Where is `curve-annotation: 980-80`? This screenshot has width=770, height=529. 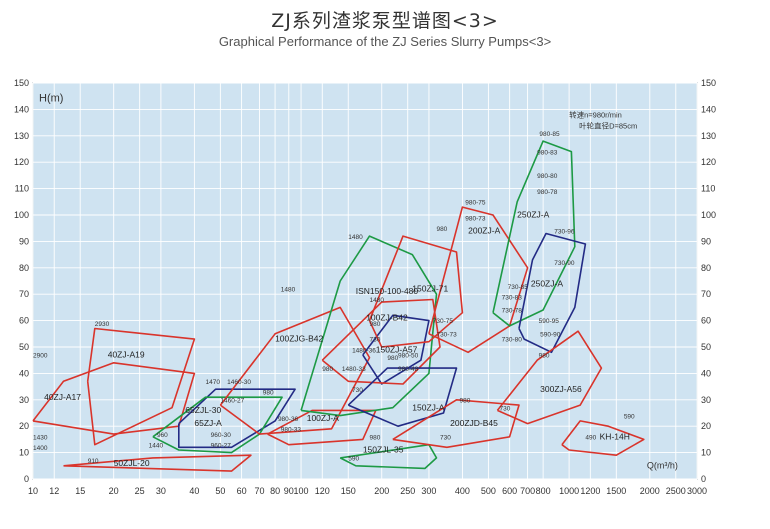 curve-annotation: 980-80 is located at coordinates (547, 176).